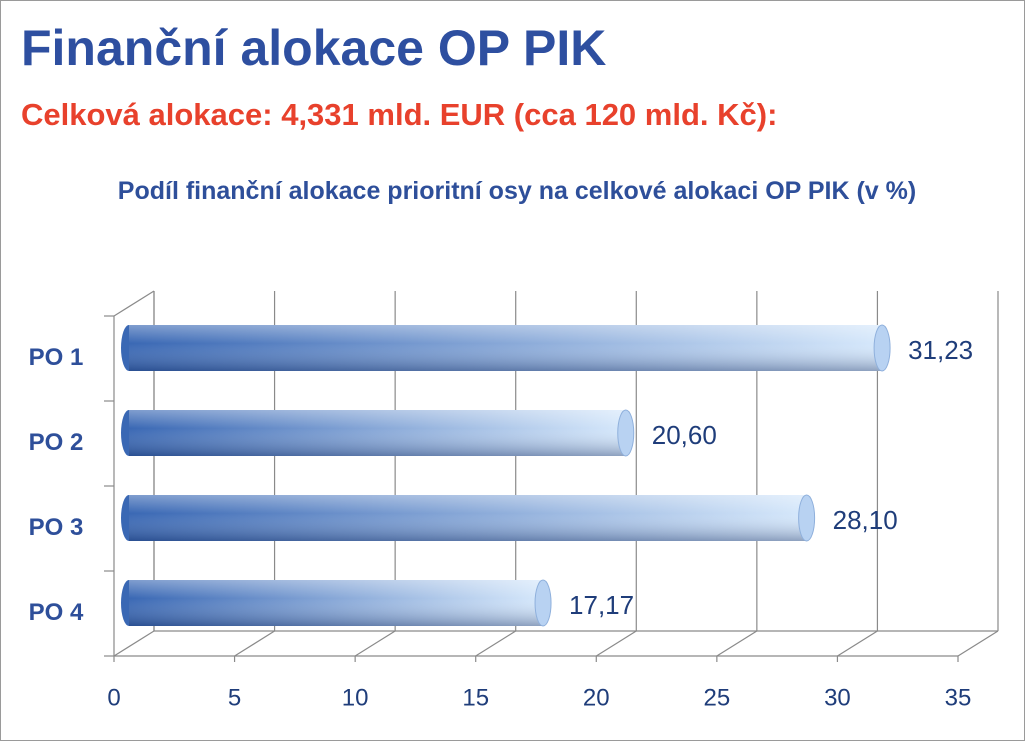 The image size is (1025, 741). What do you see at coordinates (684, 435) in the screenshot?
I see `value-label: 20,60` at bounding box center [684, 435].